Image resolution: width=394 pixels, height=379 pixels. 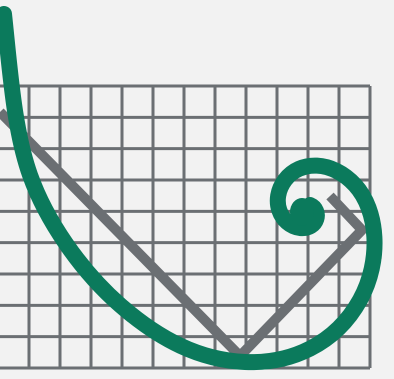 What do you see at coordinates (302, 212) in the screenshot?
I see `spiral-center-blob` at bounding box center [302, 212].